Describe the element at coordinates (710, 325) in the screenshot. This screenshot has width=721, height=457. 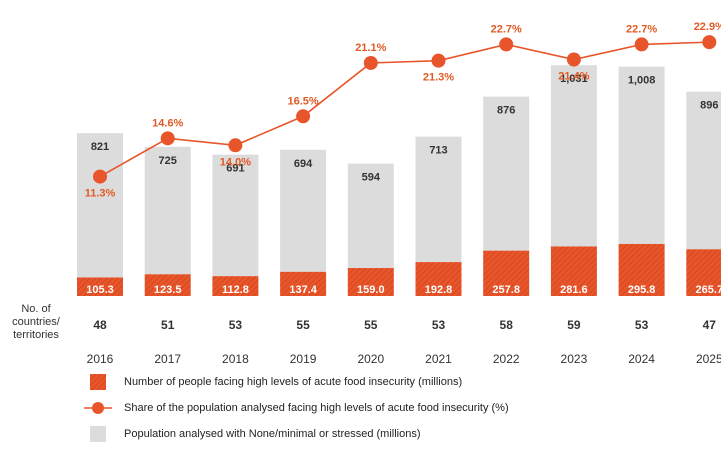
I see `label-countries-2025: 47` at that location.